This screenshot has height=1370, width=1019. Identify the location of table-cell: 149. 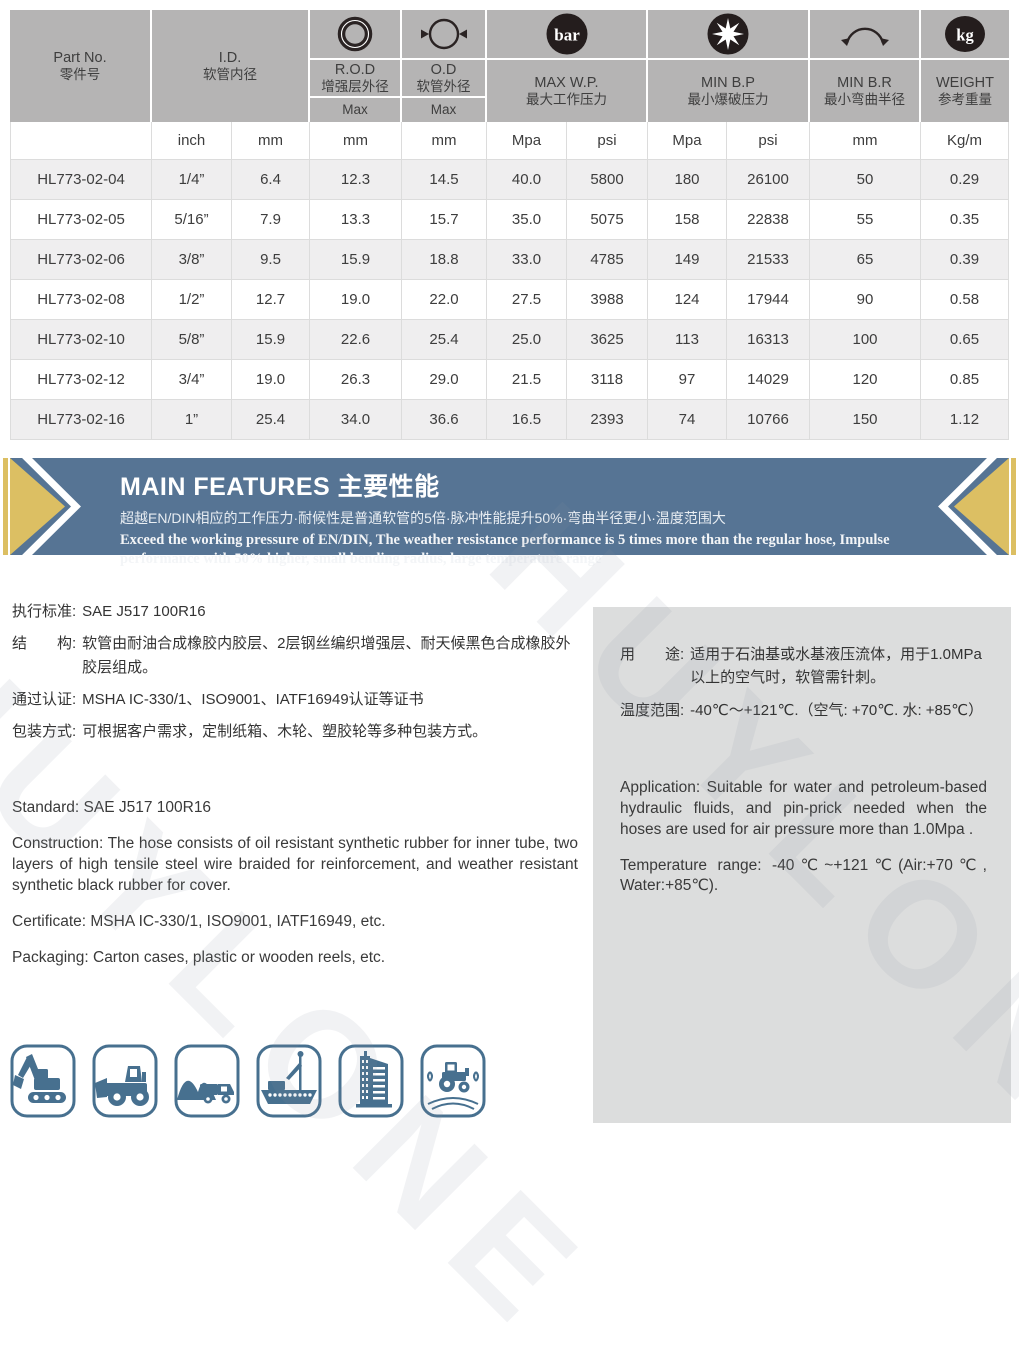
(687, 260).